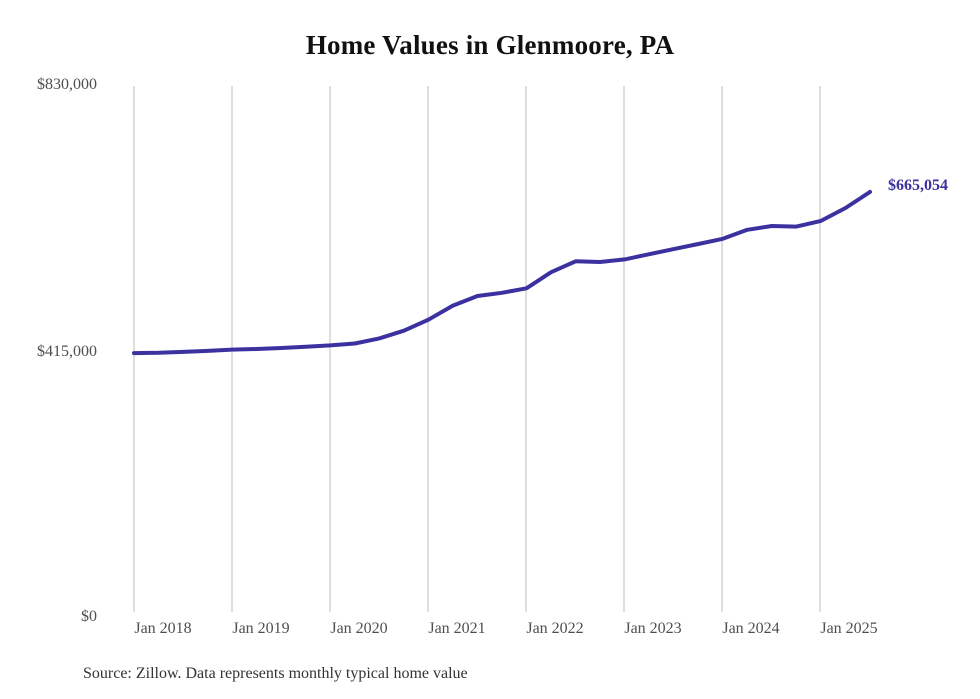 Image resolution: width=980 pixels, height=699 pixels. Describe the element at coordinates (849, 628) in the screenshot. I see `x-axis-tick-jan-2025: Jan 2025` at that location.